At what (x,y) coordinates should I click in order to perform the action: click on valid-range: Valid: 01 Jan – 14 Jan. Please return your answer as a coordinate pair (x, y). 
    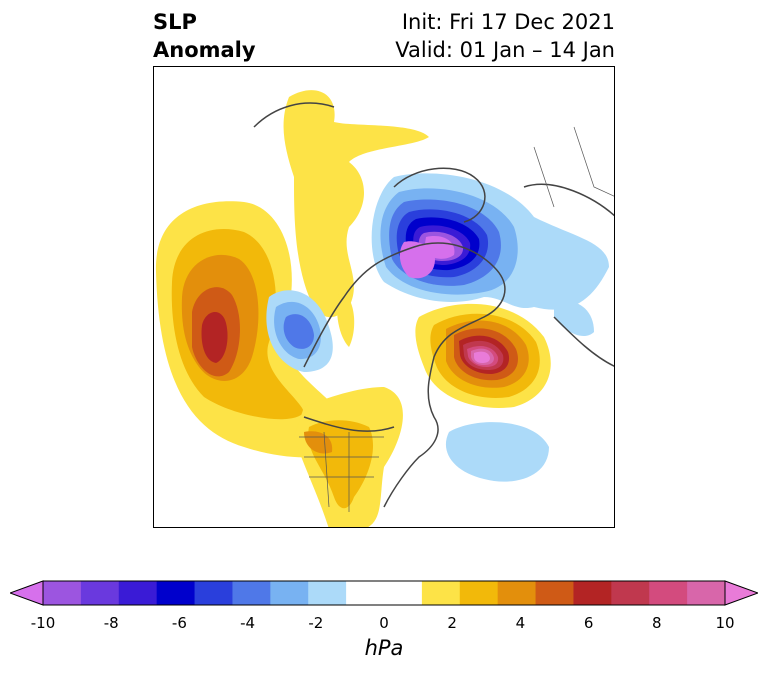
    Looking at the image, I should click on (505, 50).